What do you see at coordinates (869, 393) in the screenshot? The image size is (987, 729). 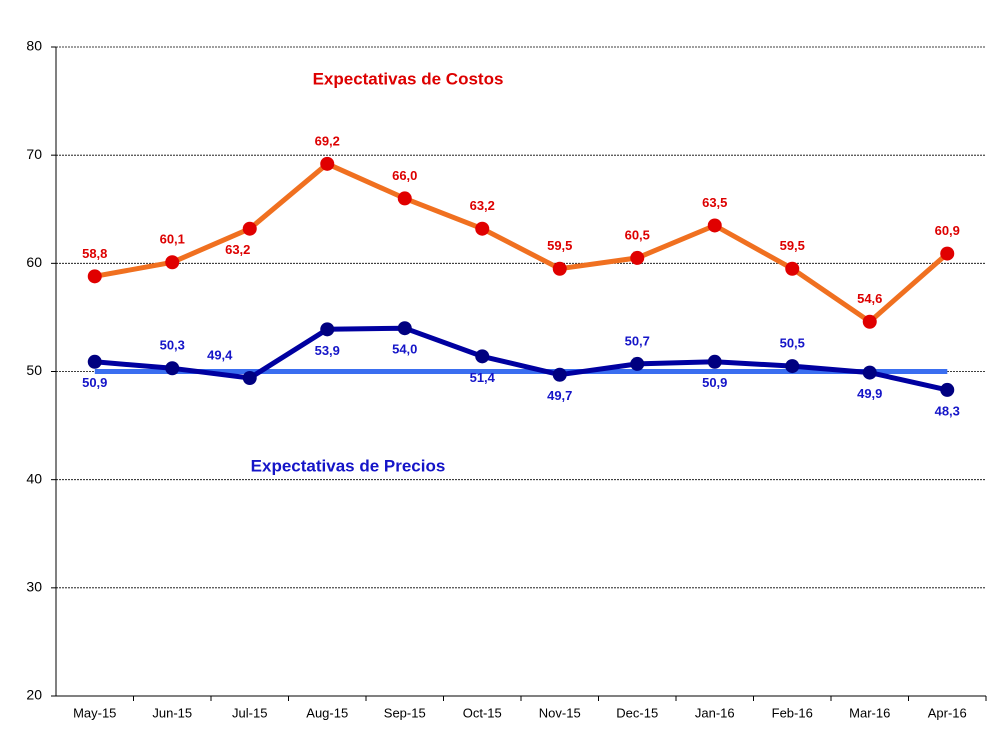 I see `data-label: 49,9` at bounding box center [869, 393].